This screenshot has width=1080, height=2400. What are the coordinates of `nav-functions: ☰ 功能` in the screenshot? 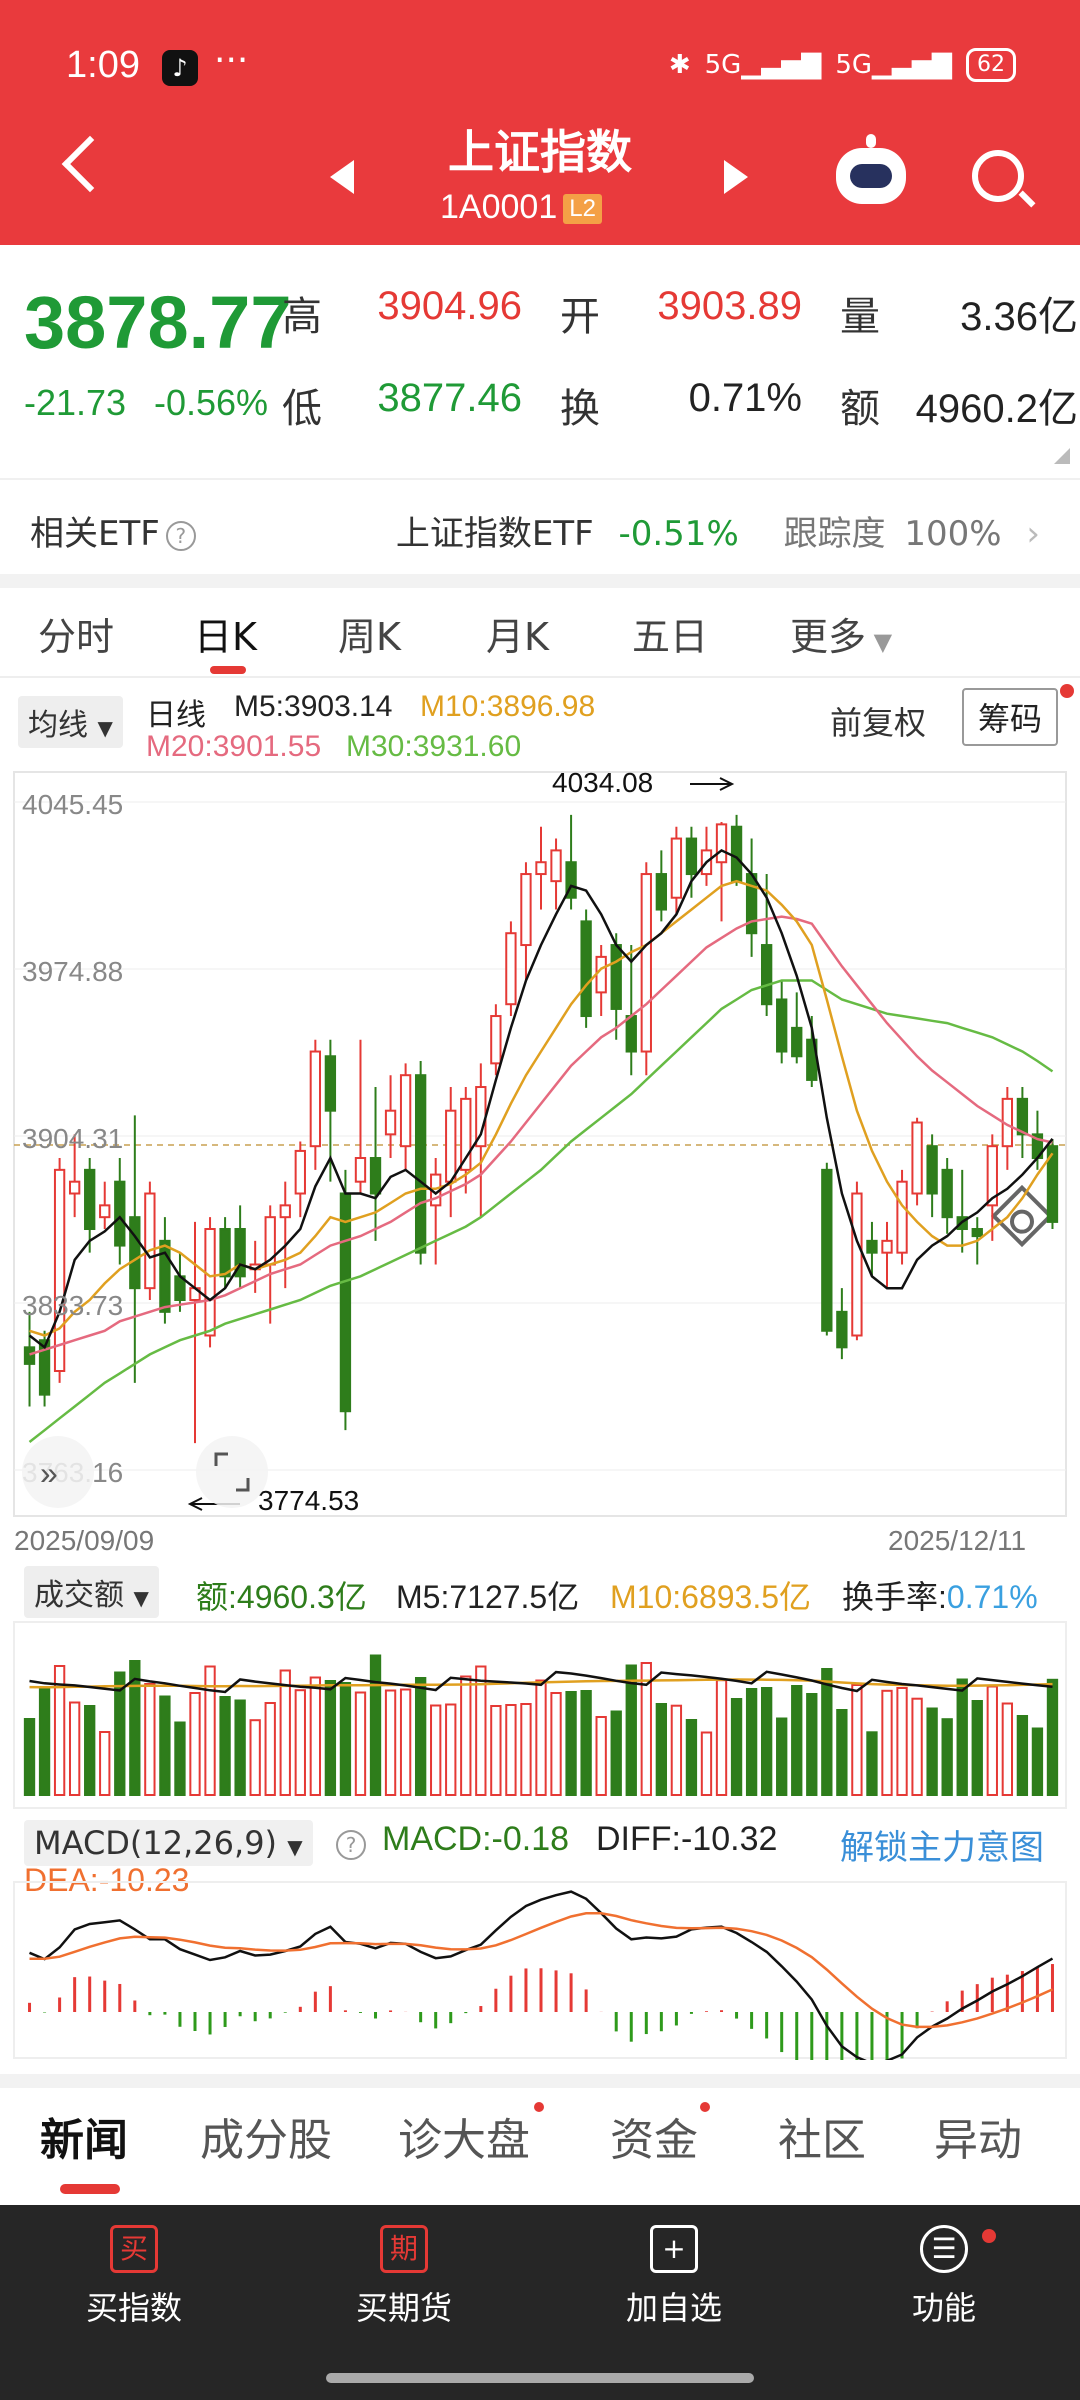 It's located at (944, 2277).